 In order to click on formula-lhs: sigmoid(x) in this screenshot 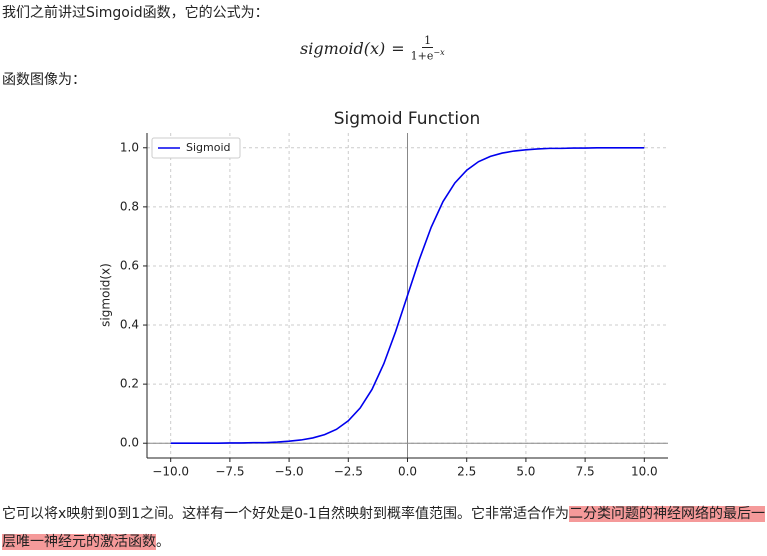, I will do `click(343, 48)`.